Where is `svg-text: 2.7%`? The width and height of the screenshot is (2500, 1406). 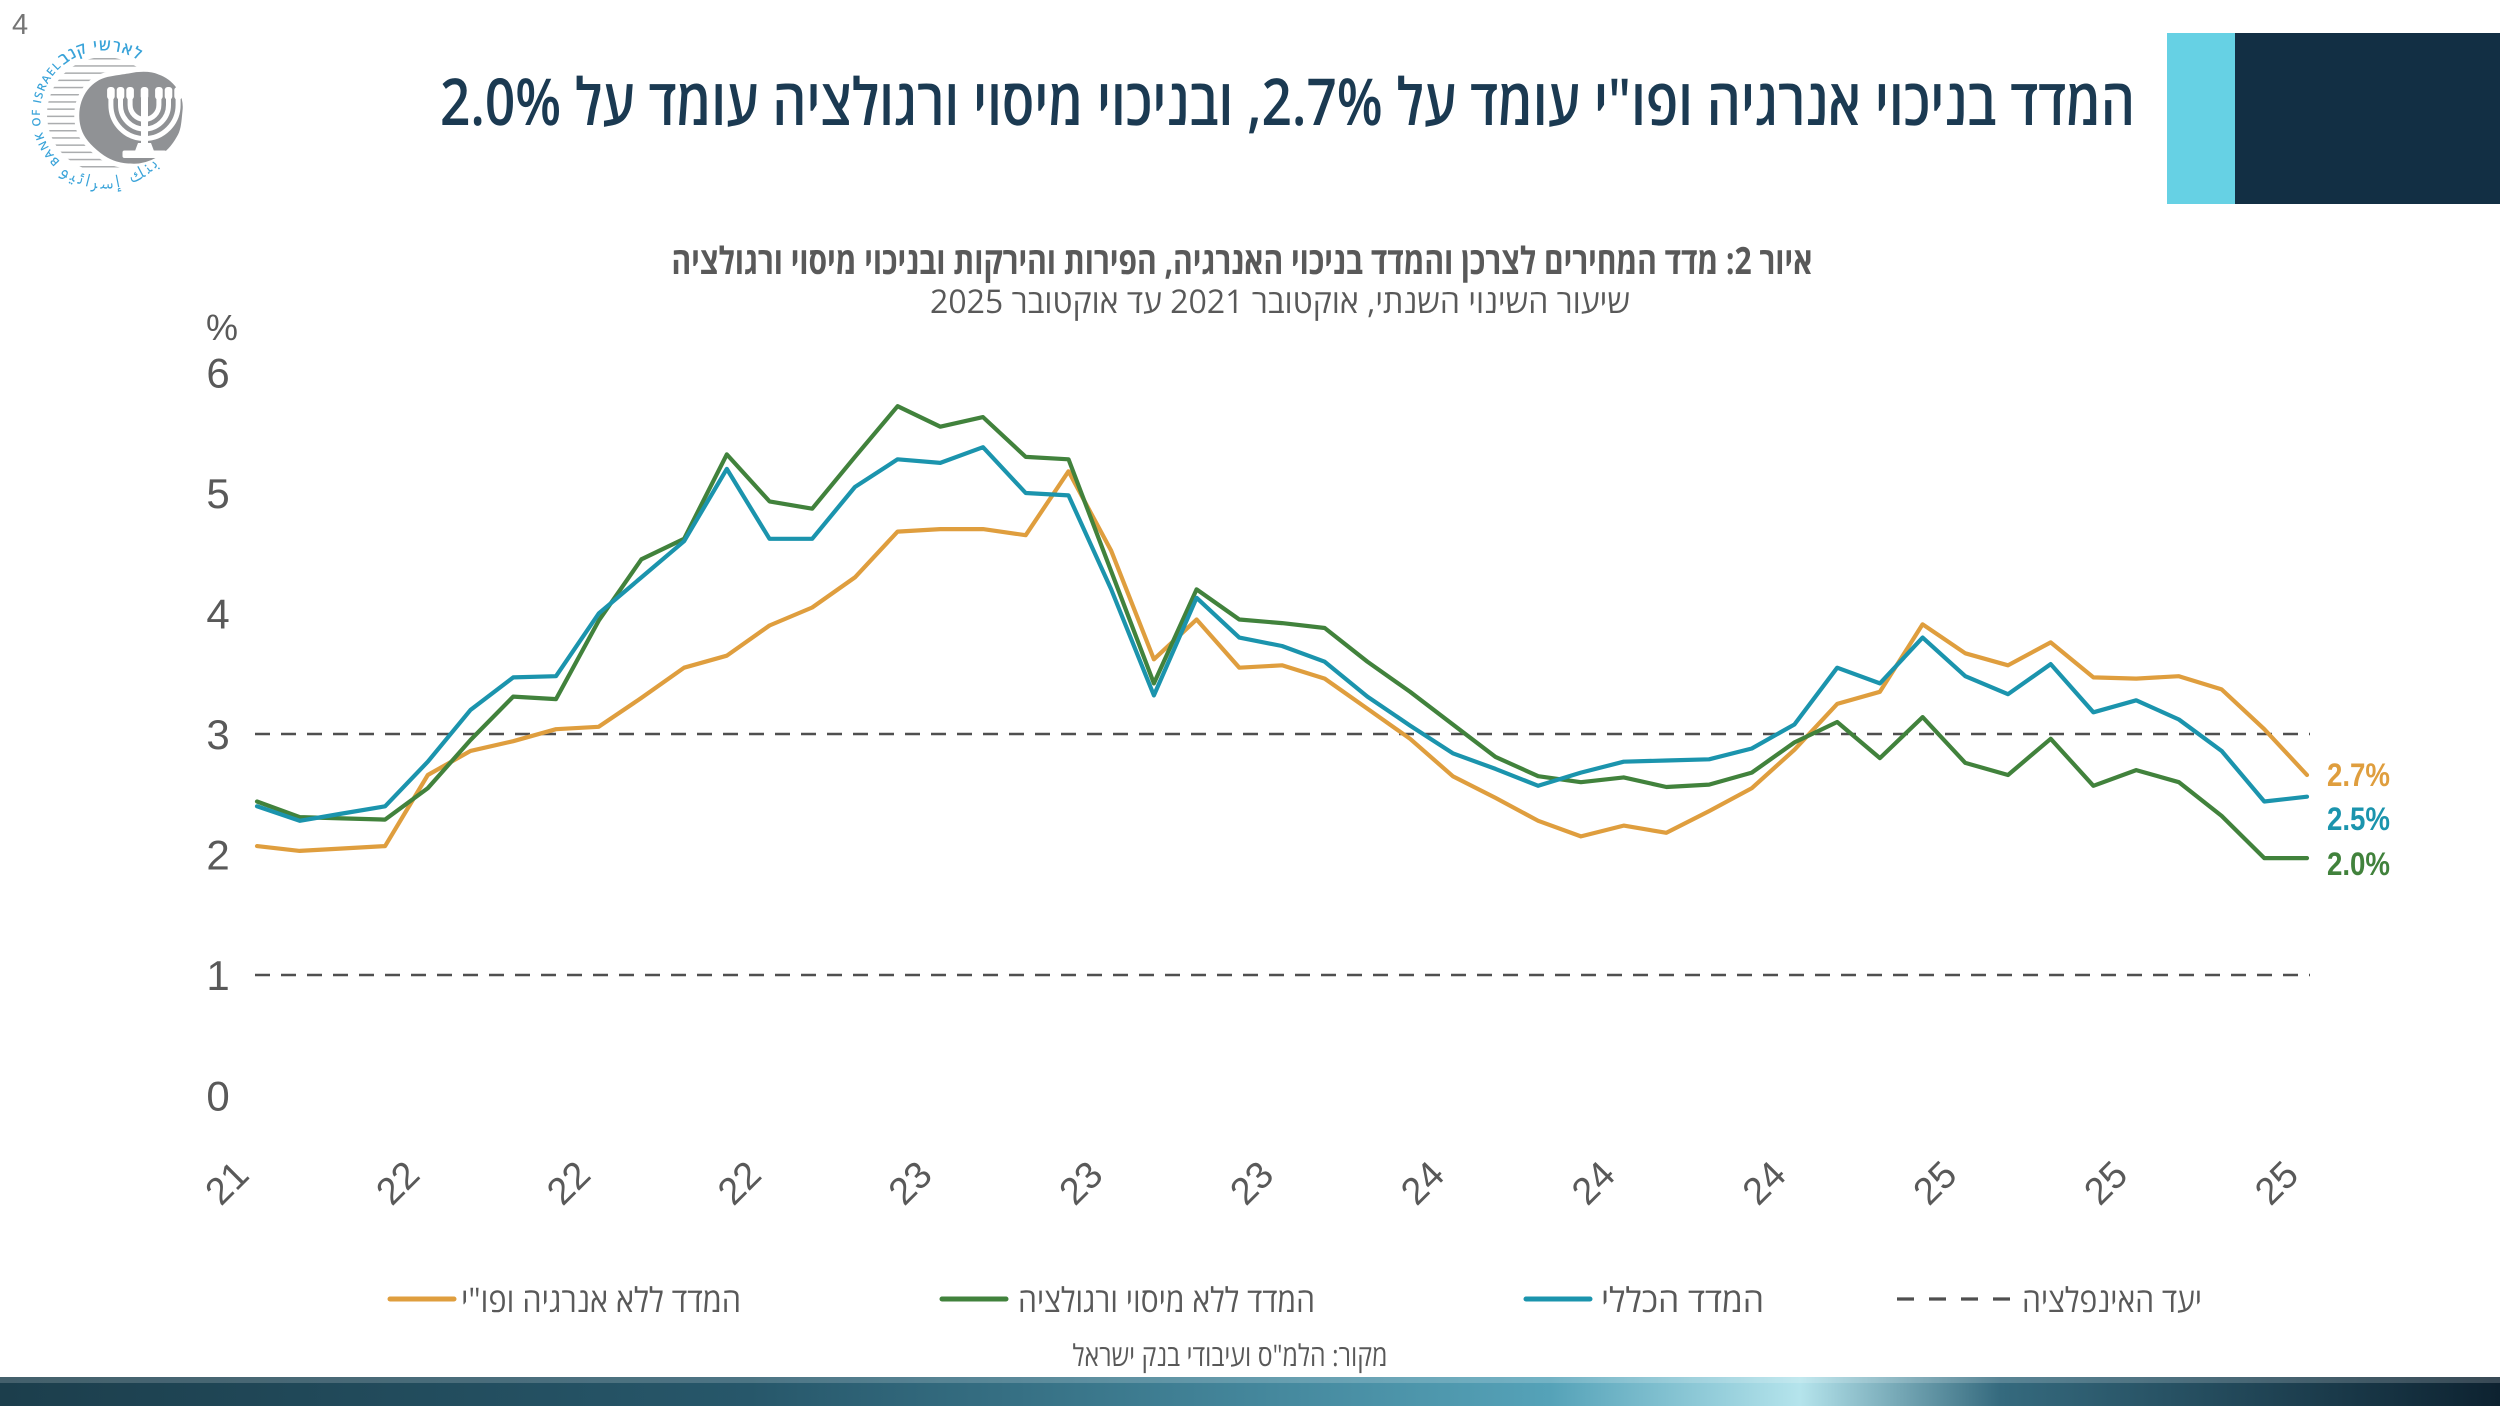 svg-text: 2.7% is located at coordinates (2358, 775).